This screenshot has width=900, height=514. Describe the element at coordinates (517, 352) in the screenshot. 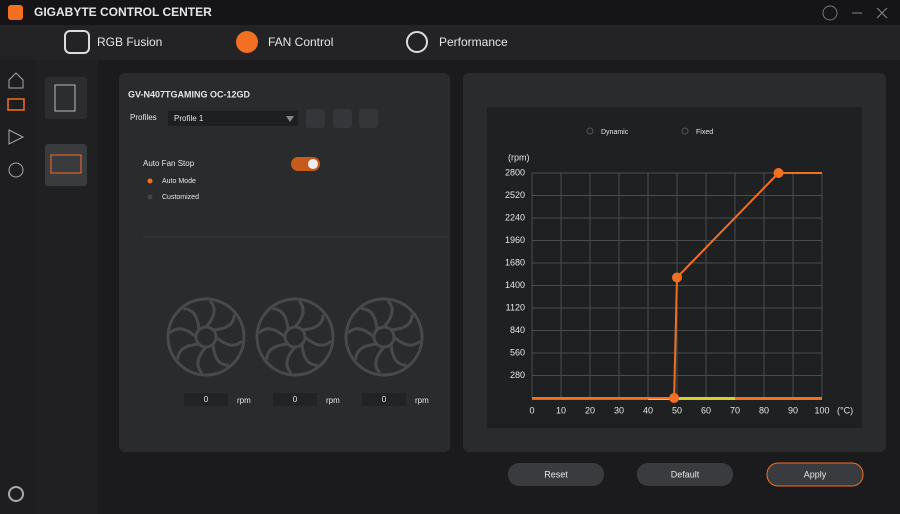

I see `y-tick-label: 560` at that location.